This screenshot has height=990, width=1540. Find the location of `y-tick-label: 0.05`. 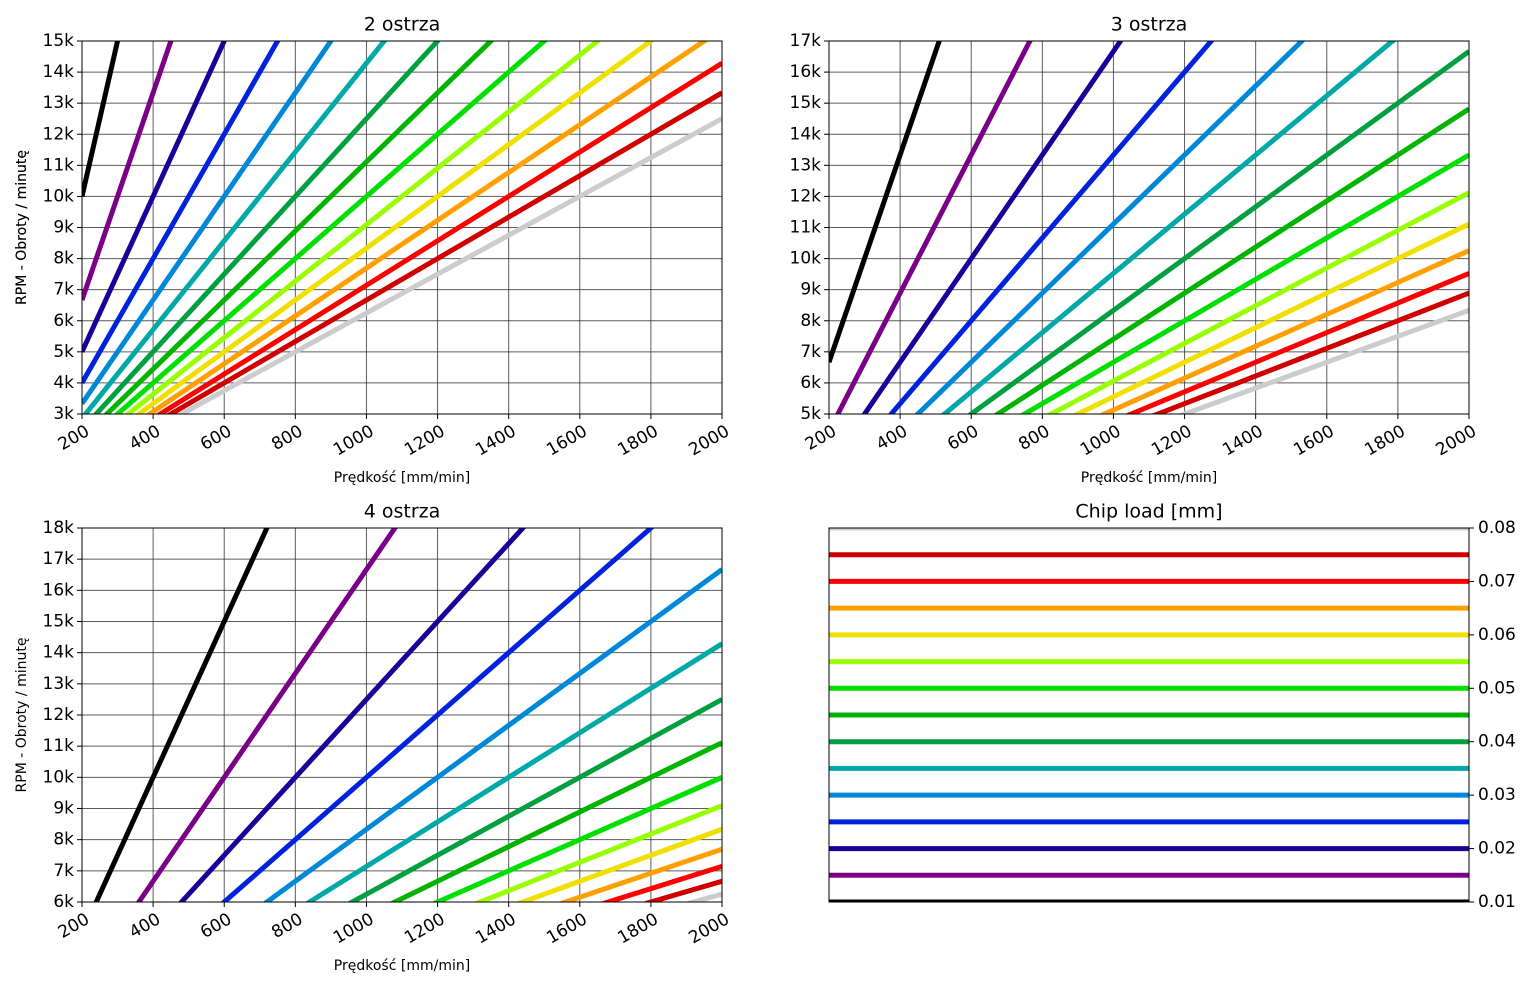

y-tick-label: 0.05 is located at coordinates (1497, 688).